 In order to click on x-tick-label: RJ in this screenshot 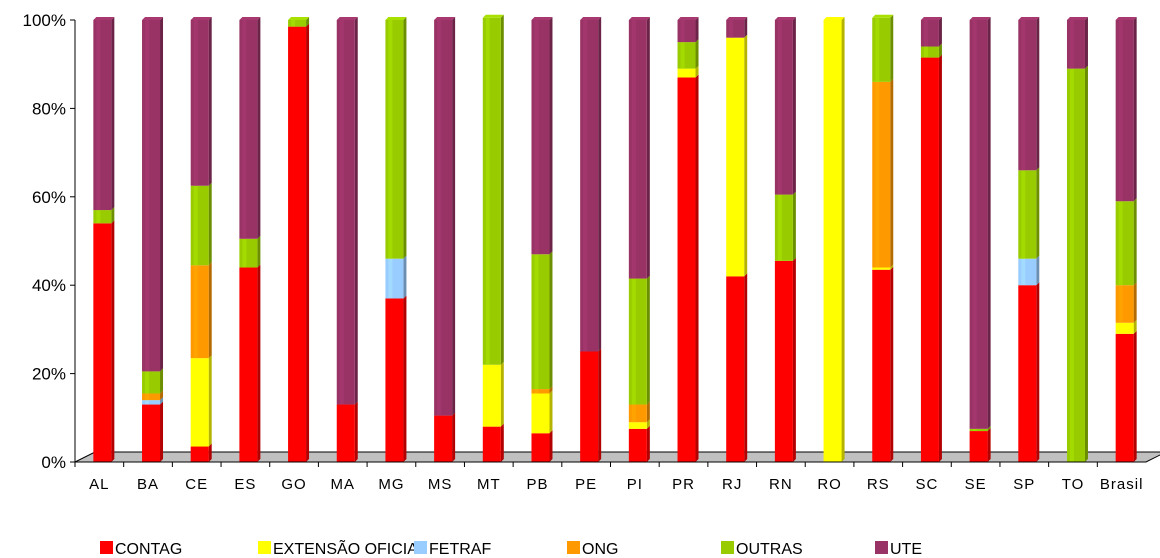, I will do `click(732, 484)`.